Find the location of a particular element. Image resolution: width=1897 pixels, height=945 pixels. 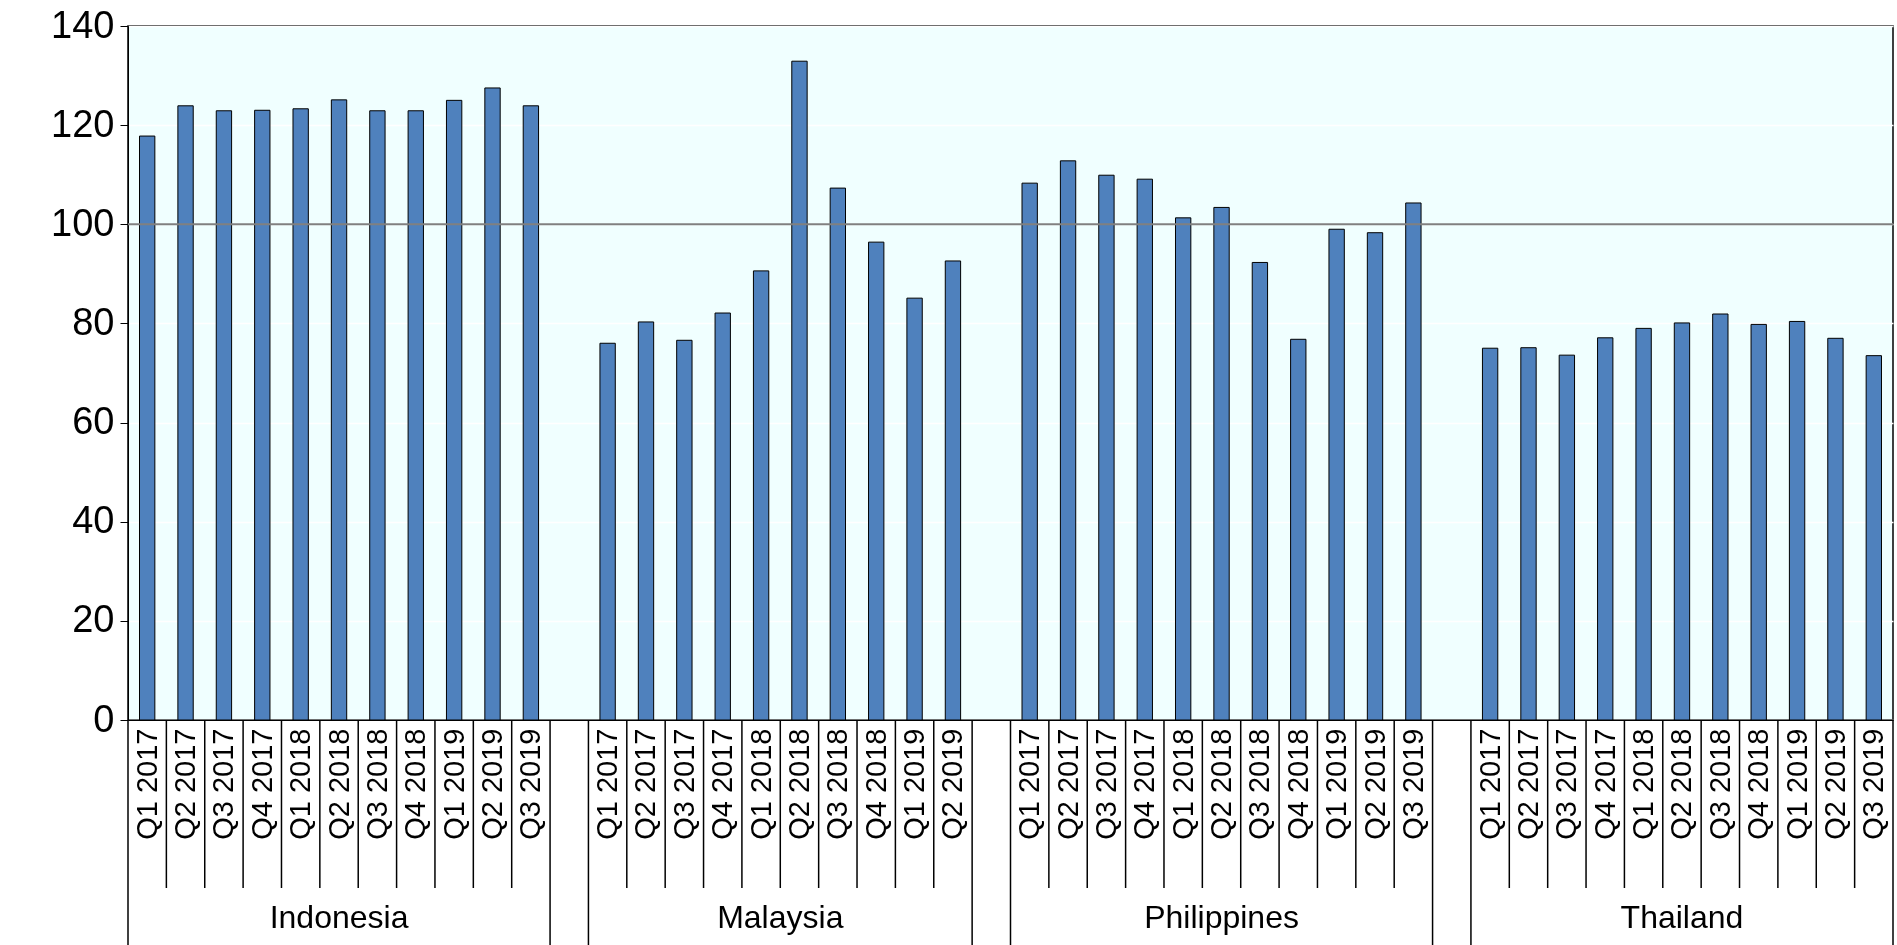

text: Indonesia is located at coordinates (339, 917).